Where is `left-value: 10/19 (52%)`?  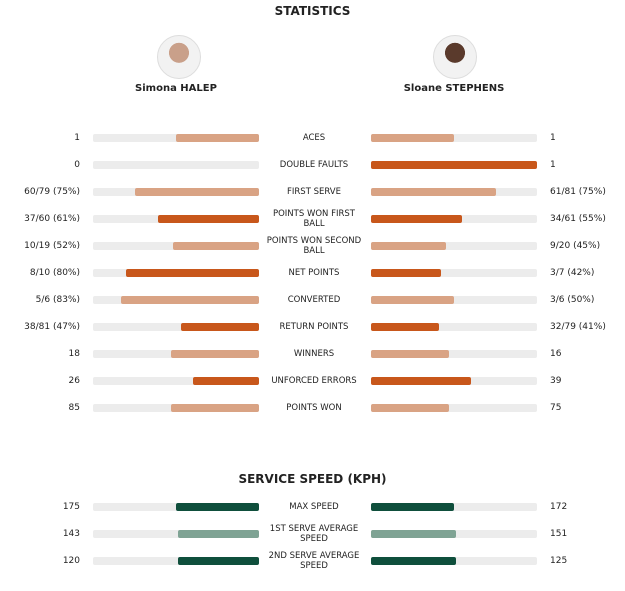 left-value: 10/19 (52%) is located at coordinates (52, 246).